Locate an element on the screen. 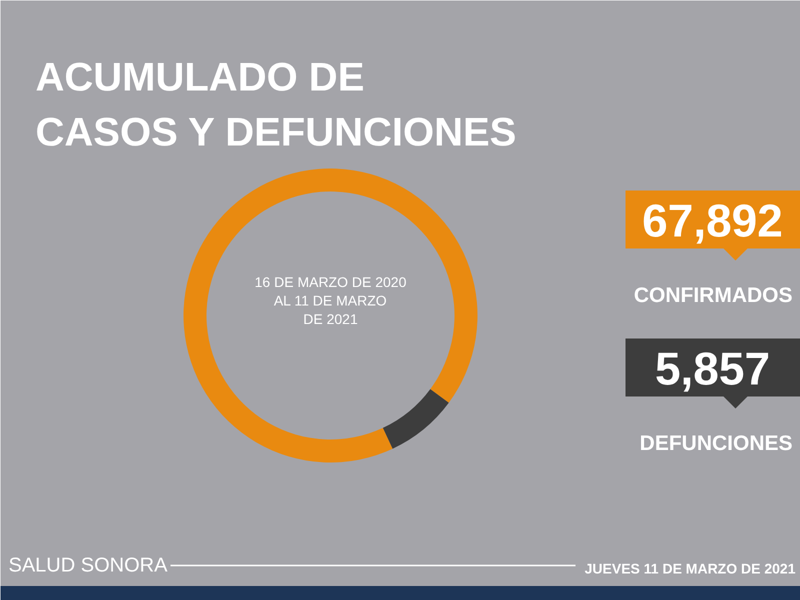 Image resolution: width=800 pixels, height=600 pixels. legend-label: CONFIRMADOS is located at coordinates (713, 295).